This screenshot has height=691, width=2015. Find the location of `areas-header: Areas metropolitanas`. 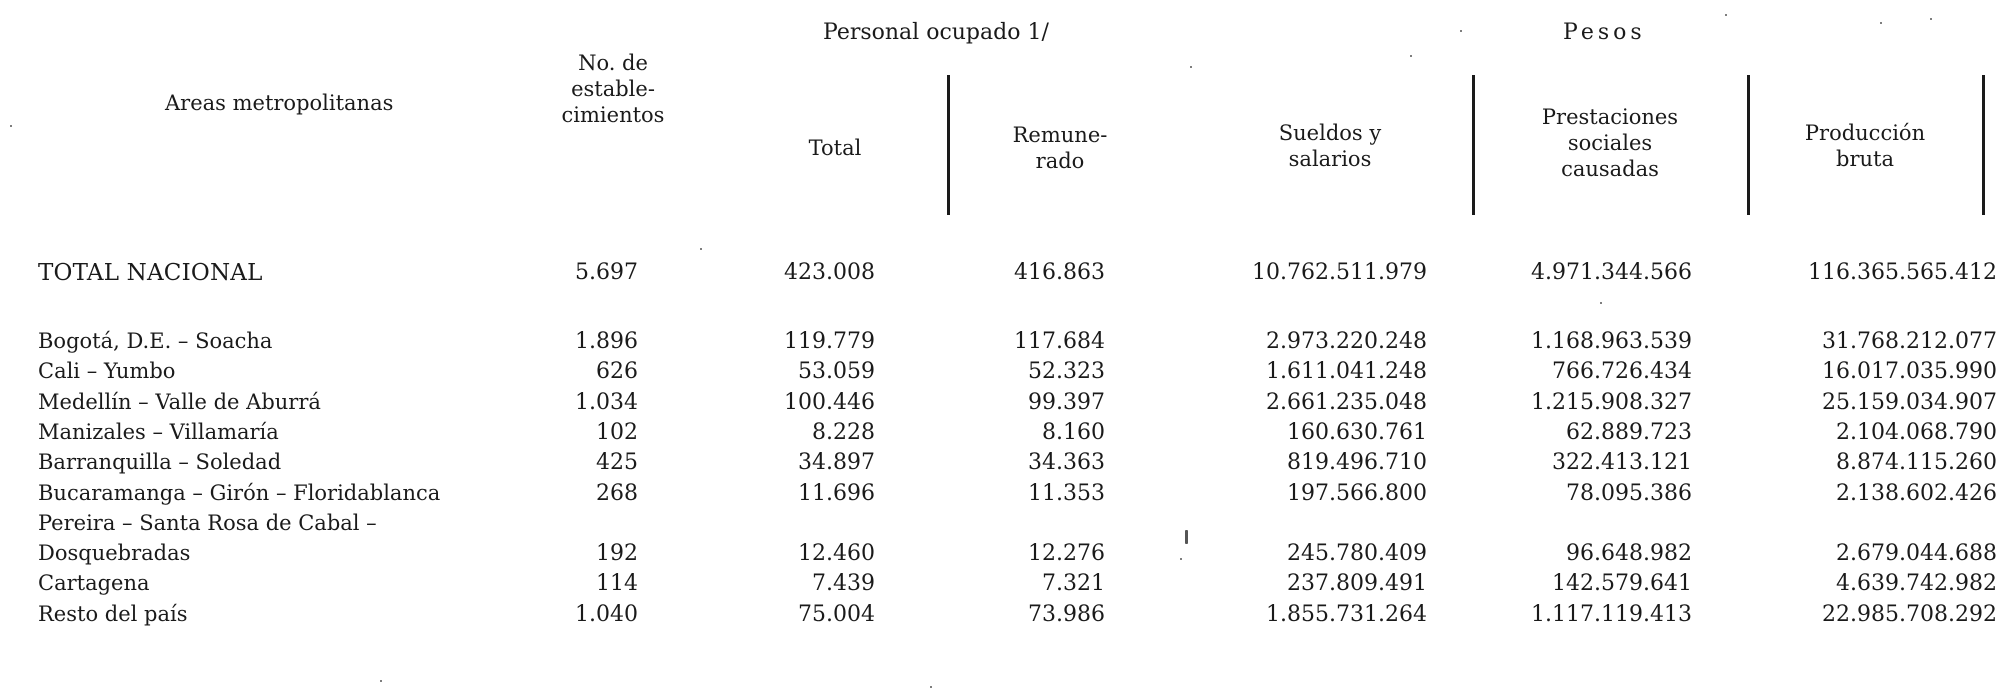

areas-header: Areas metropolitanas is located at coordinates (279, 103).